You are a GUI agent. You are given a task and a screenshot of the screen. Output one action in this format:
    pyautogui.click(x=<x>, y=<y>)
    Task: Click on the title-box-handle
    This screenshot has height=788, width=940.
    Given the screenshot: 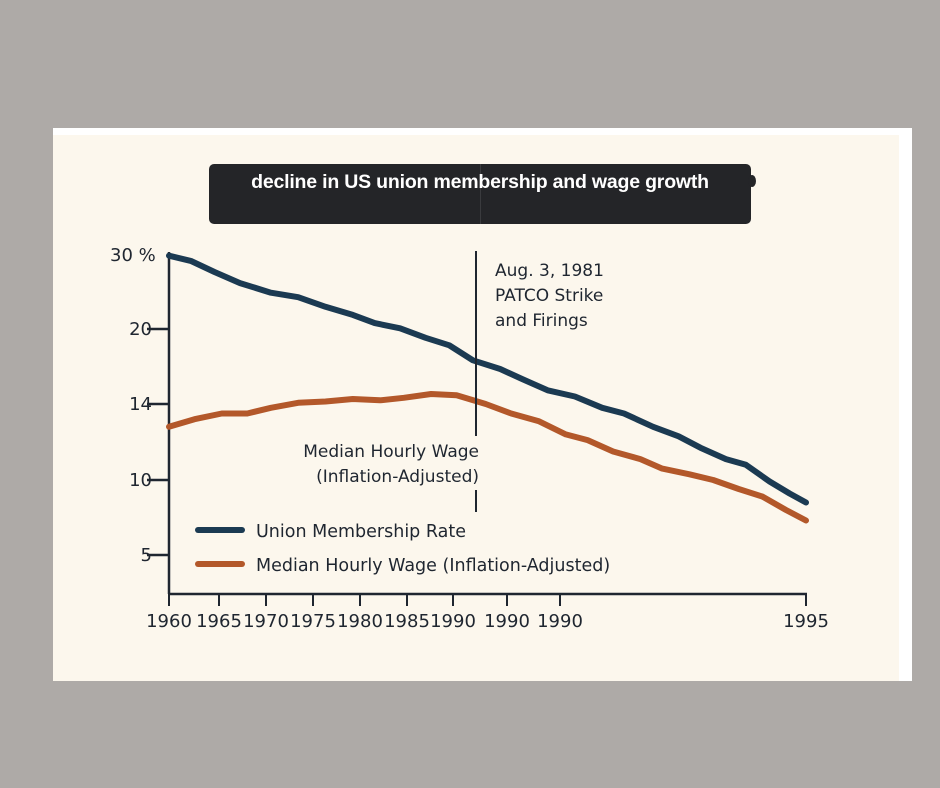 What is the action you would take?
    pyautogui.click(x=752, y=181)
    